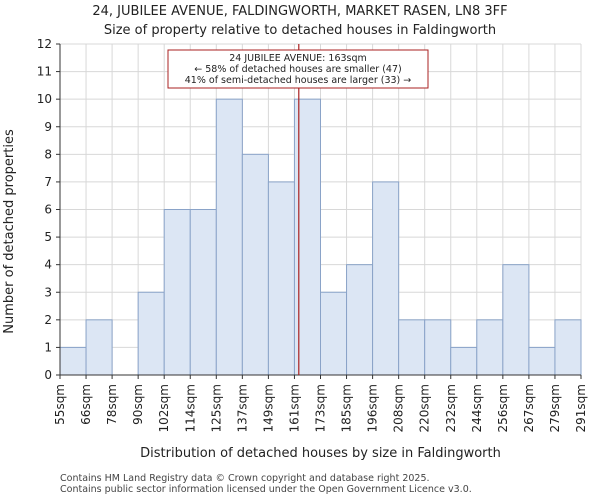  What do you see at coordinates (216, 408) in the screenshot?
I see `x-tick-label: 125sqm` at bounding box center [216, 408].